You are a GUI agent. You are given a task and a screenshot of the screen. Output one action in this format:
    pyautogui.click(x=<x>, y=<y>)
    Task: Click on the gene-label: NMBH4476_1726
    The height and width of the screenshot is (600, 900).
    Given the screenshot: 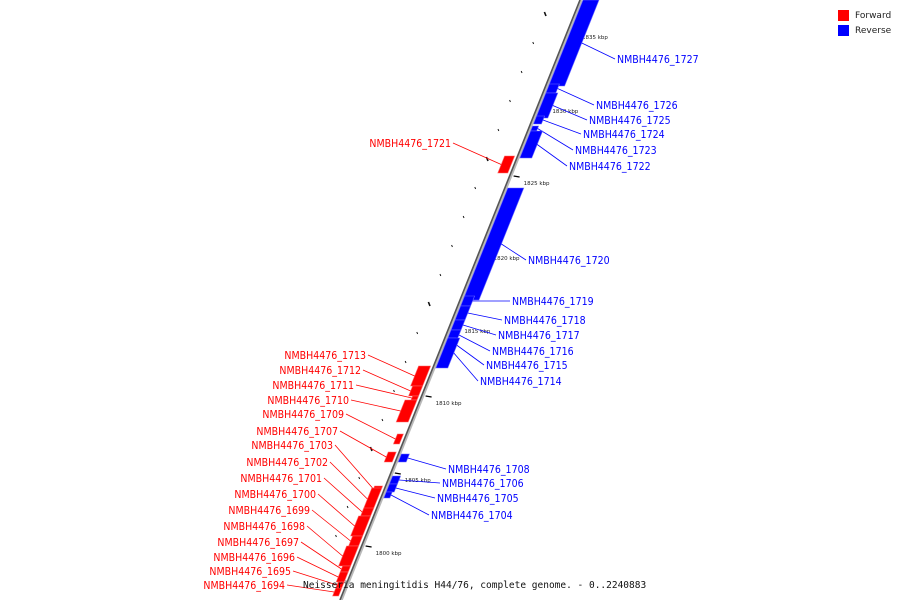 What is the action you would take?
    pyautogui.click(x=637, y=106)
    